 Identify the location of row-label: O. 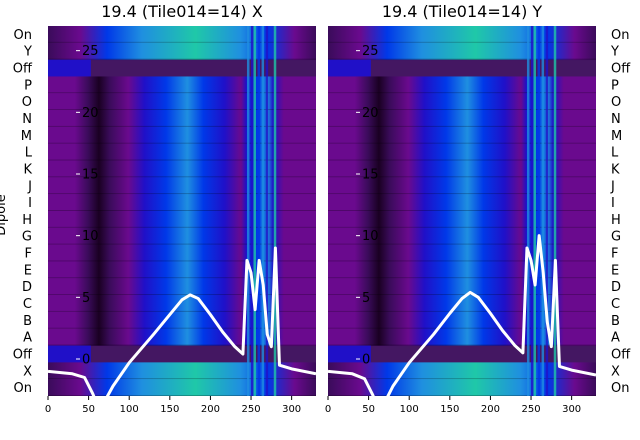
(616, 102).